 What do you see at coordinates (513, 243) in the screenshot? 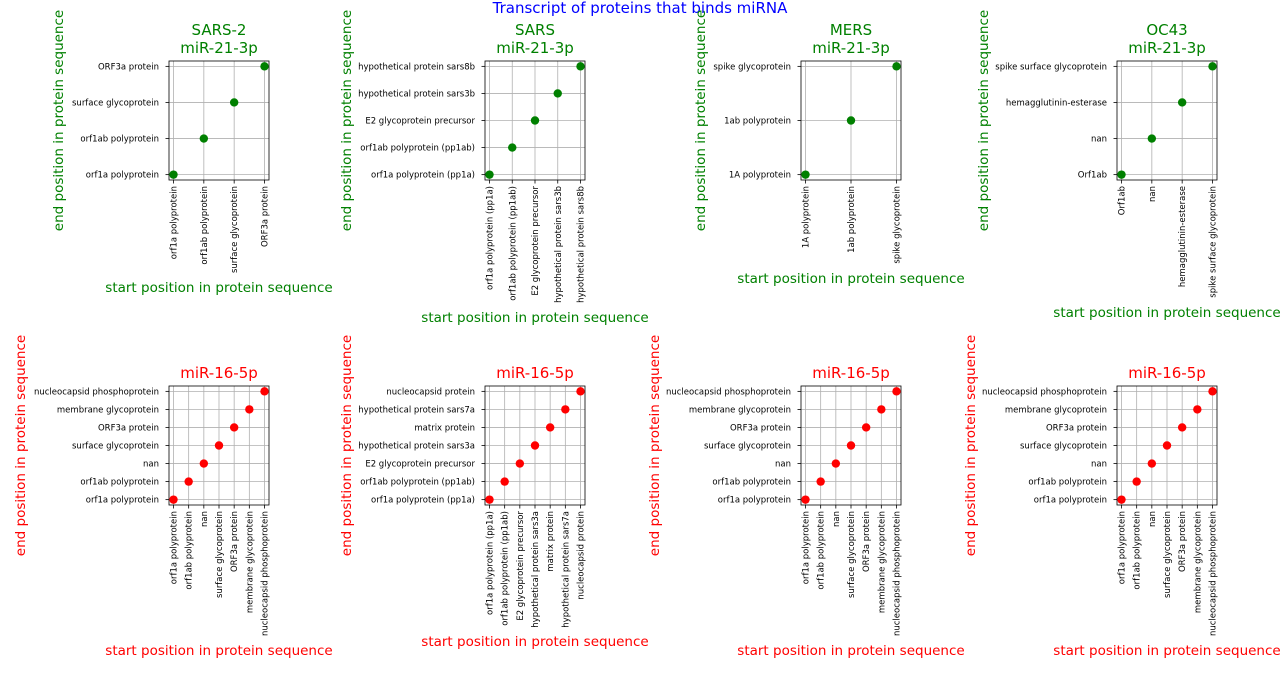
I see `x-tick-label: orf1ab polyprotein (pp1ab)` at bounding box center [513, 243].